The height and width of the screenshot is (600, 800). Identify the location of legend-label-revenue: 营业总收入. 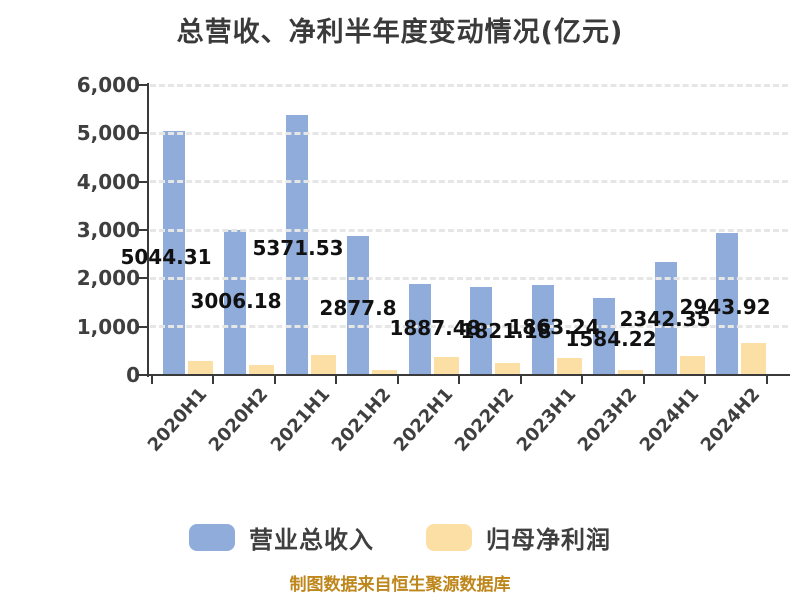
(311, 540).